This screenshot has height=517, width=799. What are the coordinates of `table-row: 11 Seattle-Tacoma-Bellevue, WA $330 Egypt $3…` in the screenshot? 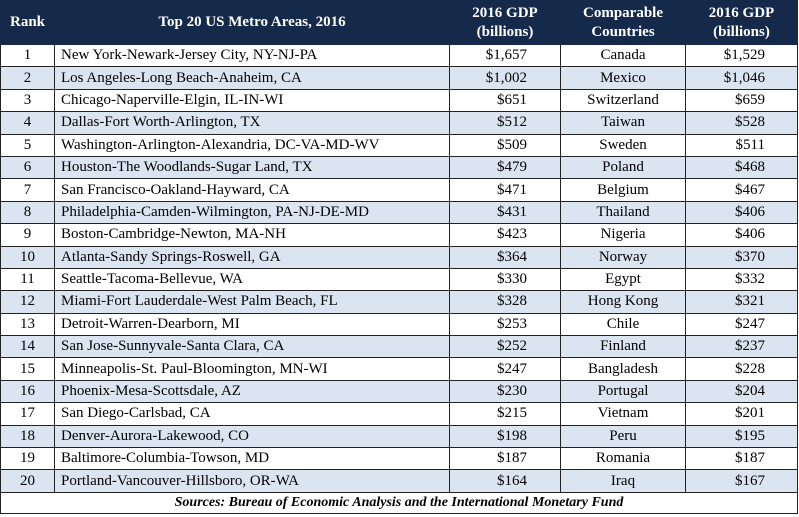 It's located at (399, 279).